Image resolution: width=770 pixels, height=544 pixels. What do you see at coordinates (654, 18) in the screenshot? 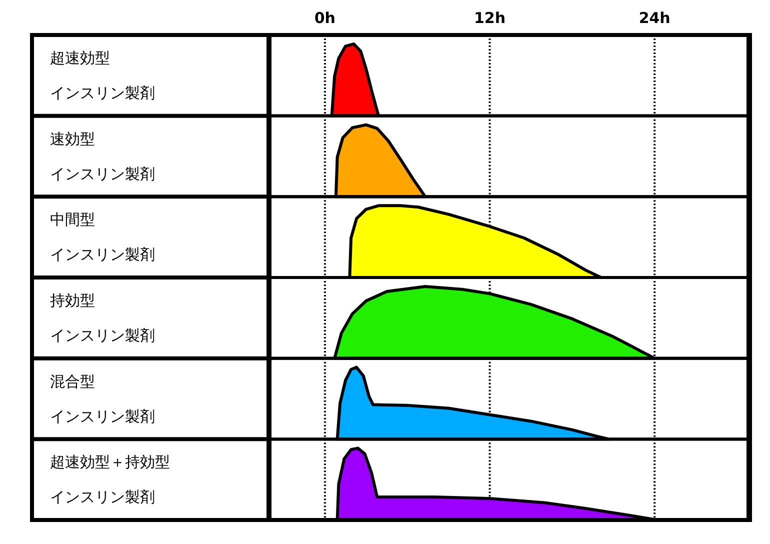
I see `x-tick-label: 24h` at bounding box center [654, 18].